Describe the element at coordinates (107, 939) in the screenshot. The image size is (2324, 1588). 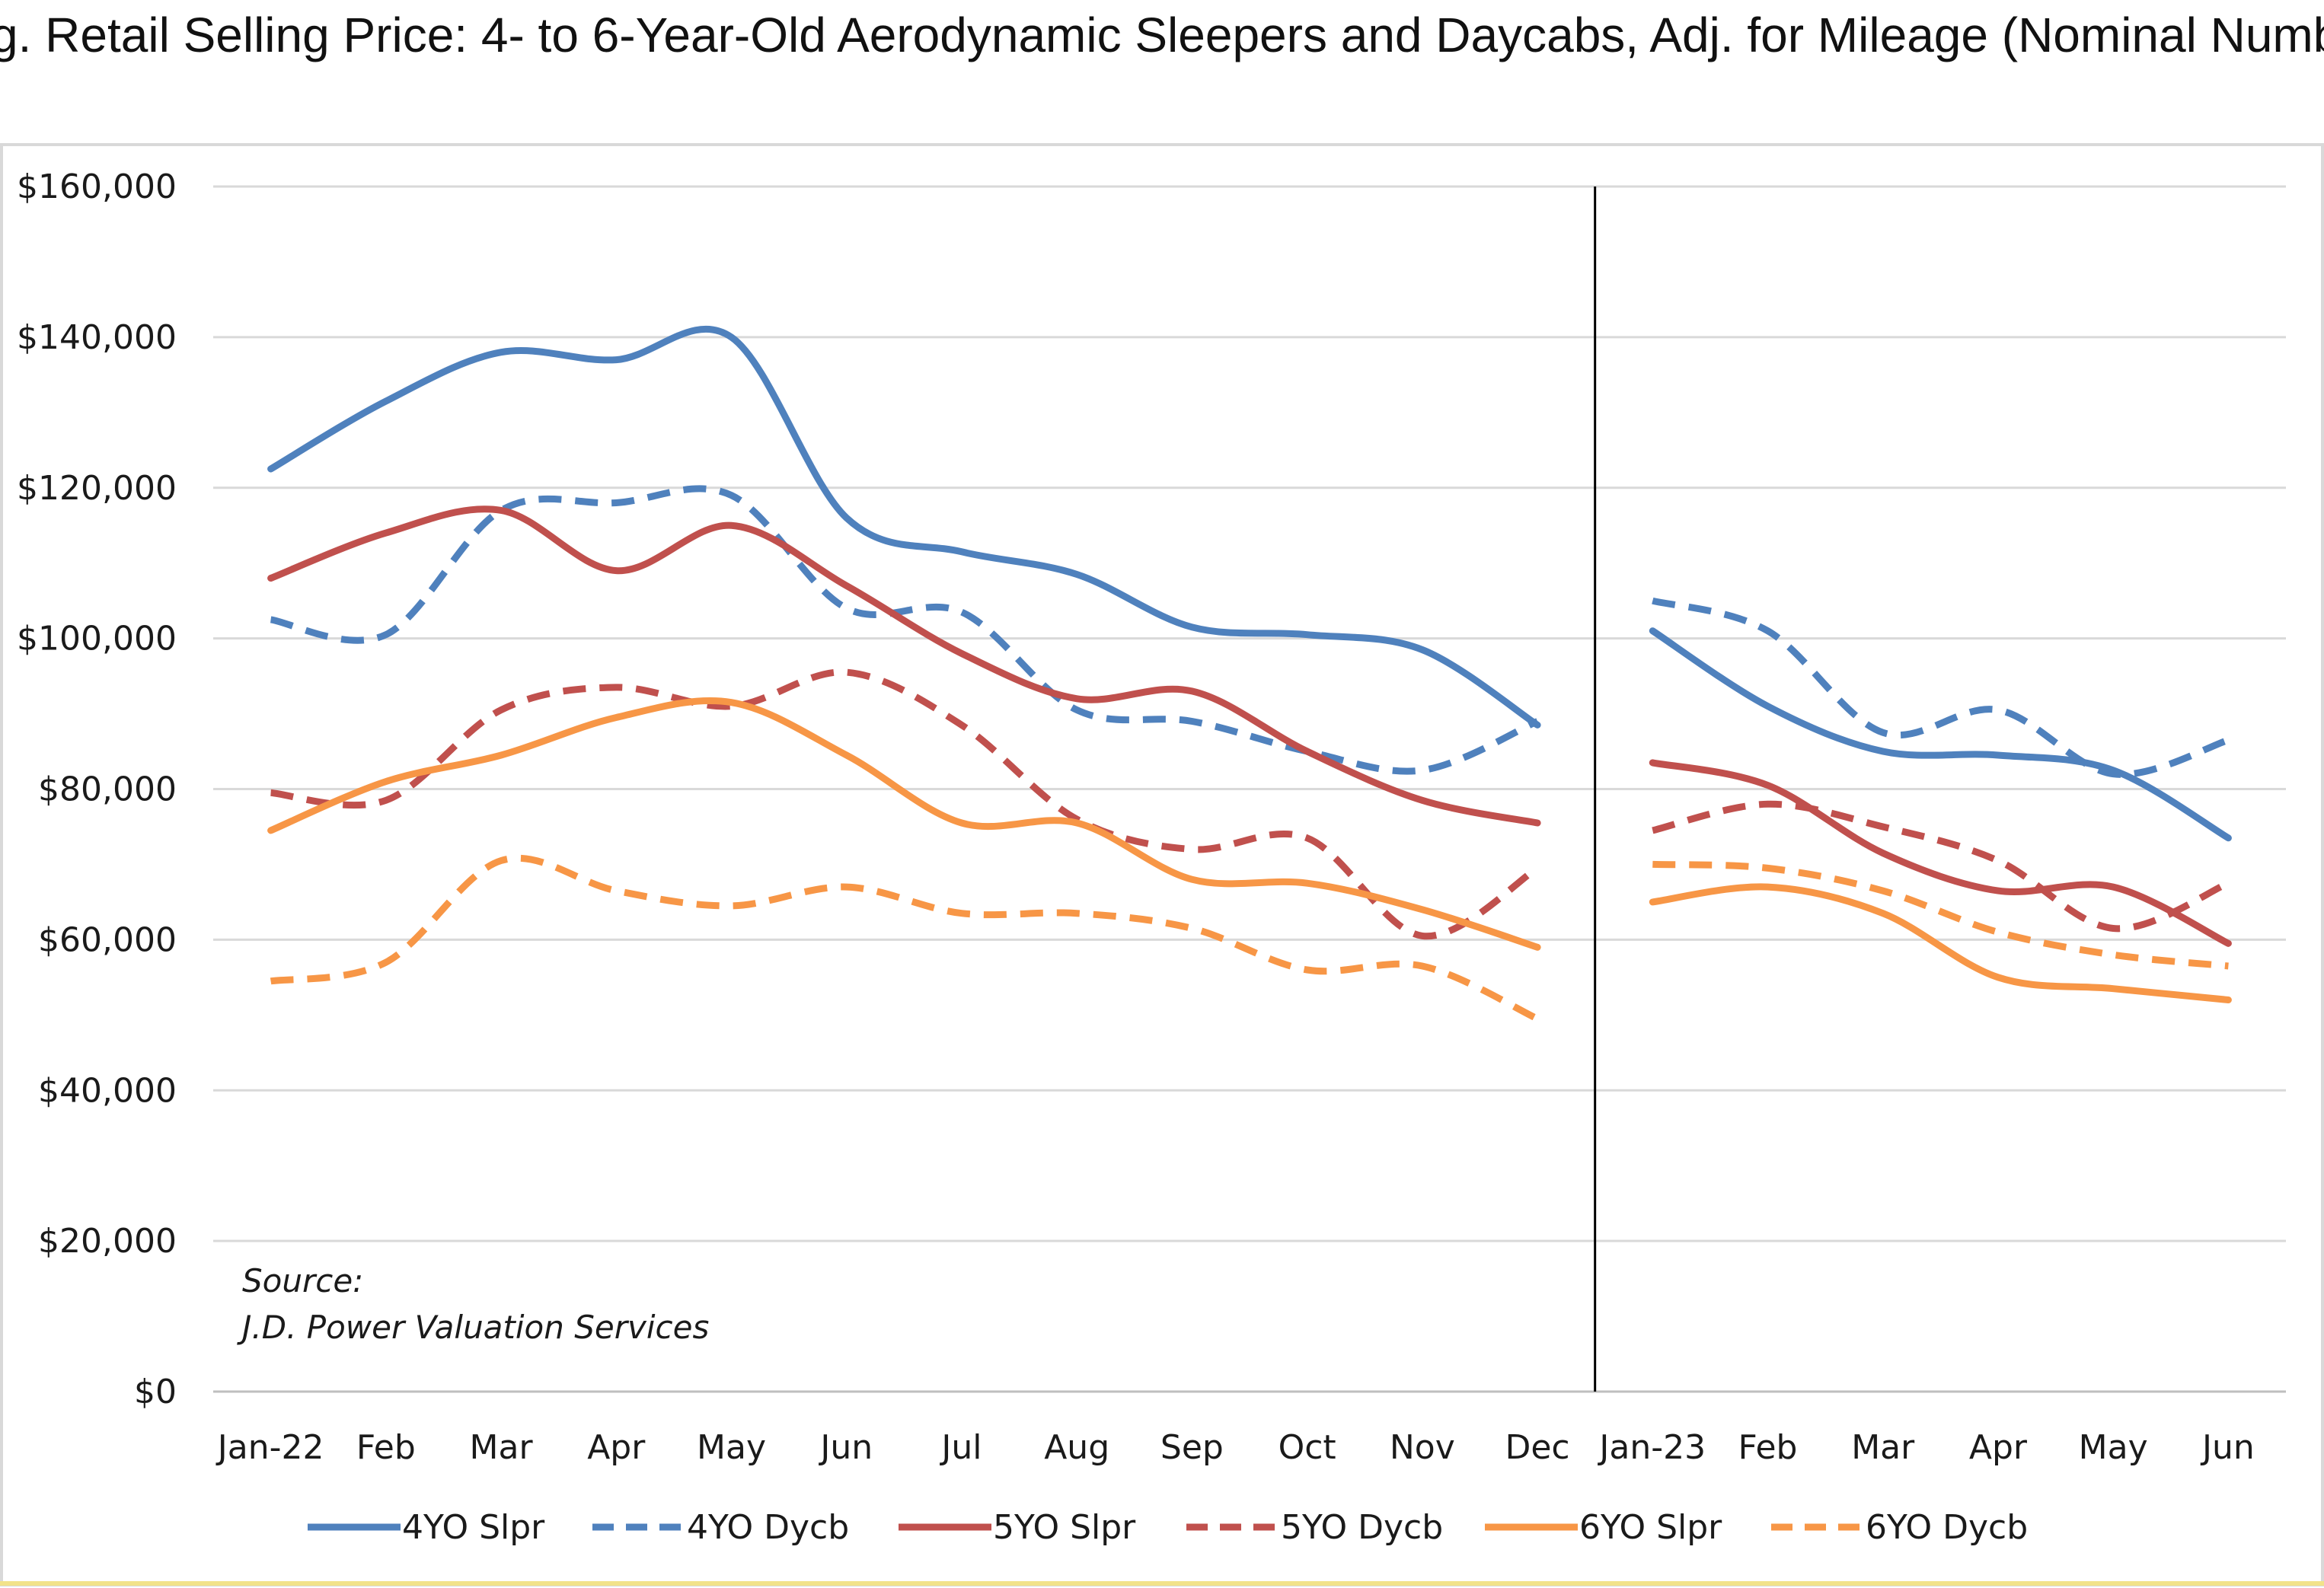
I see `y-tick-label: $60,000` at that location.